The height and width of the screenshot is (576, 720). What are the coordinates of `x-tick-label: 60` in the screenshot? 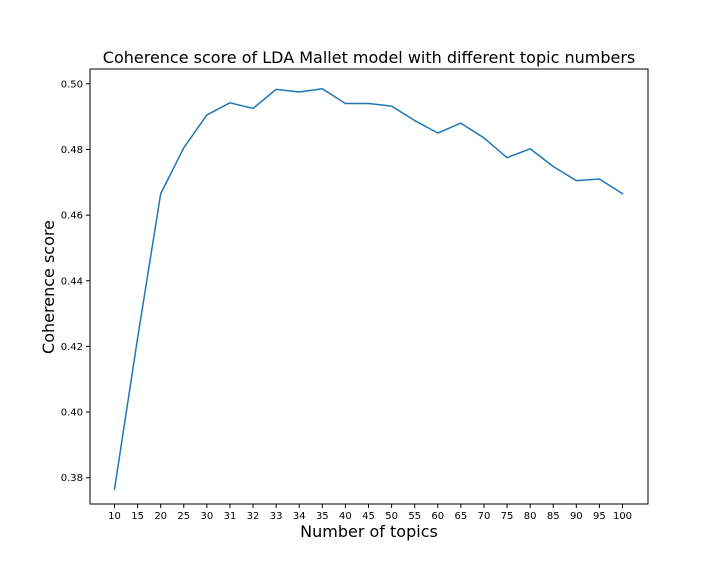 It's located at (437, 516).